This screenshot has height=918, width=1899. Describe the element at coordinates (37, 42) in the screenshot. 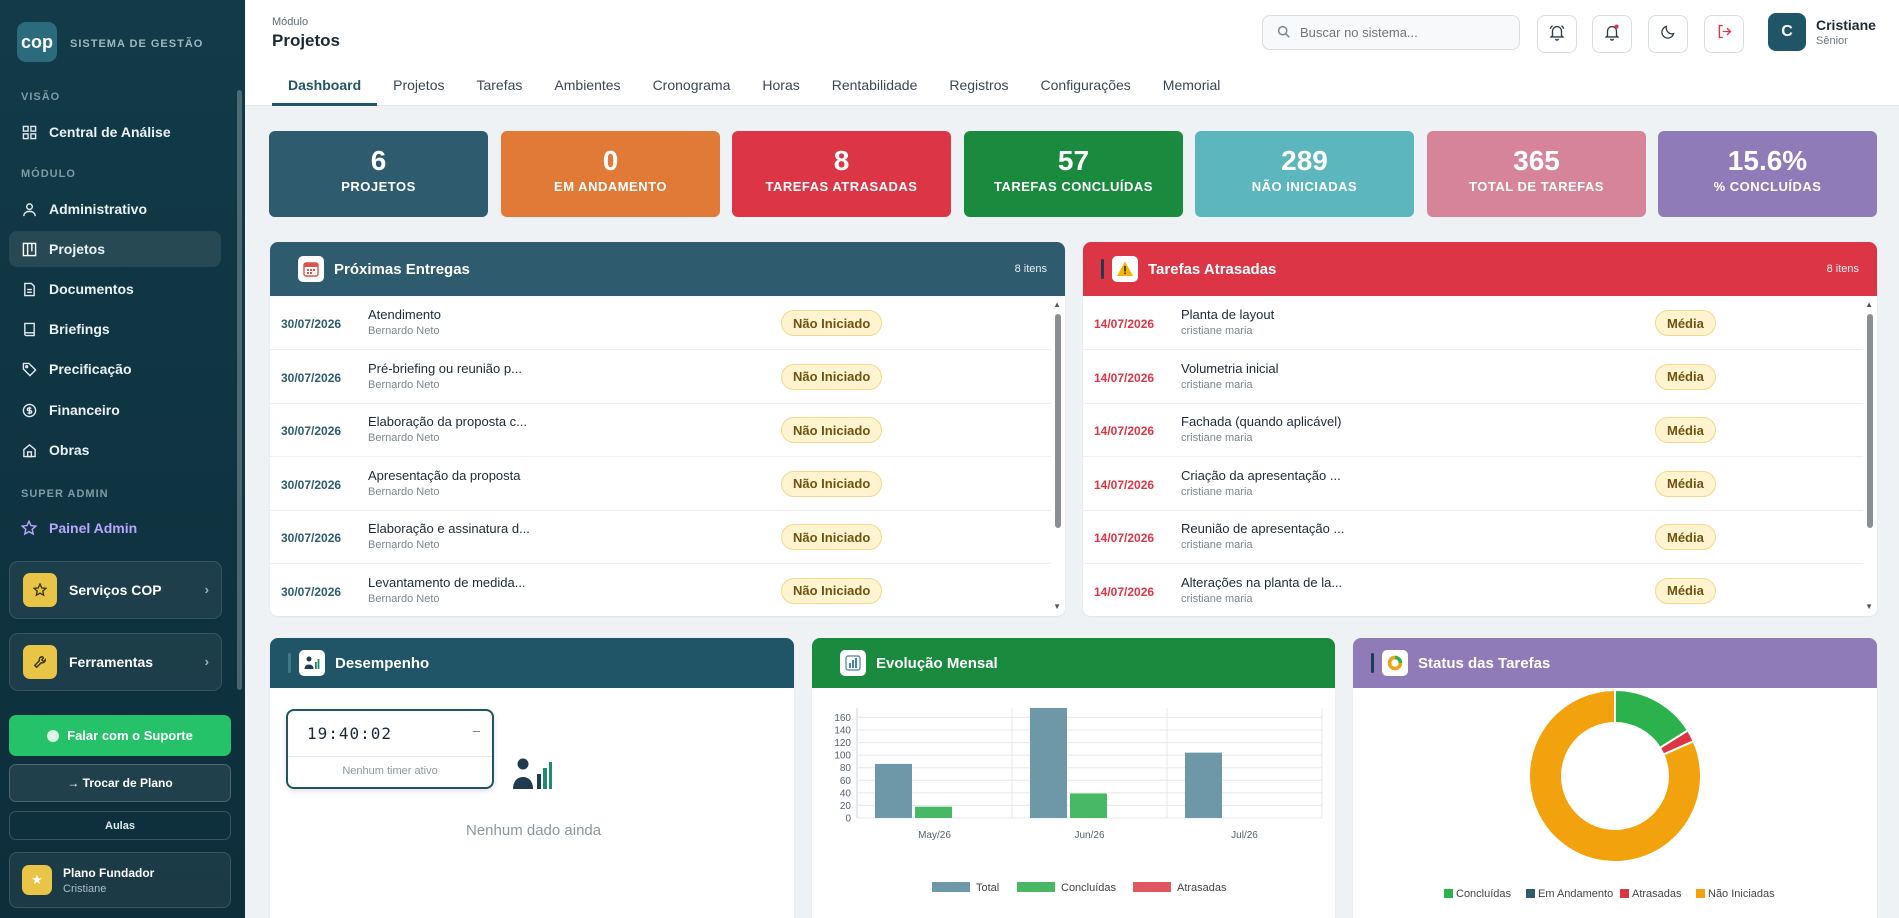

I see `app-logo: cop` at that location.